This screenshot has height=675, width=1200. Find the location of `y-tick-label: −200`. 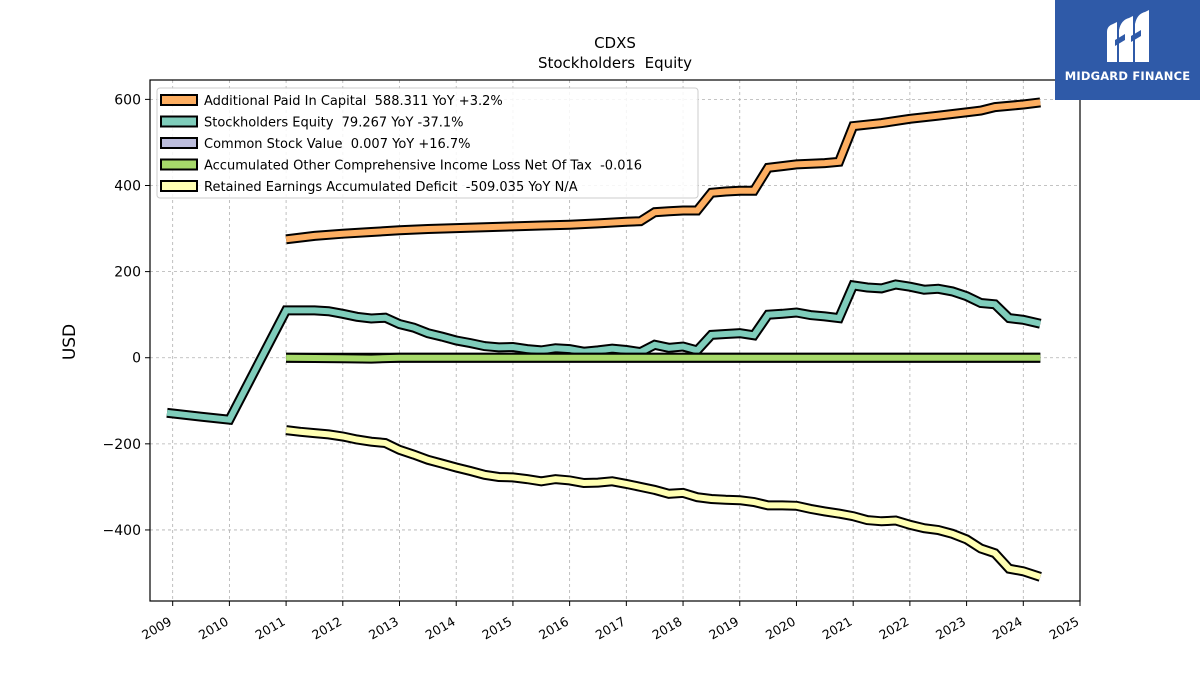

y-tick-label: −200 is located at coordinates (122, 445).